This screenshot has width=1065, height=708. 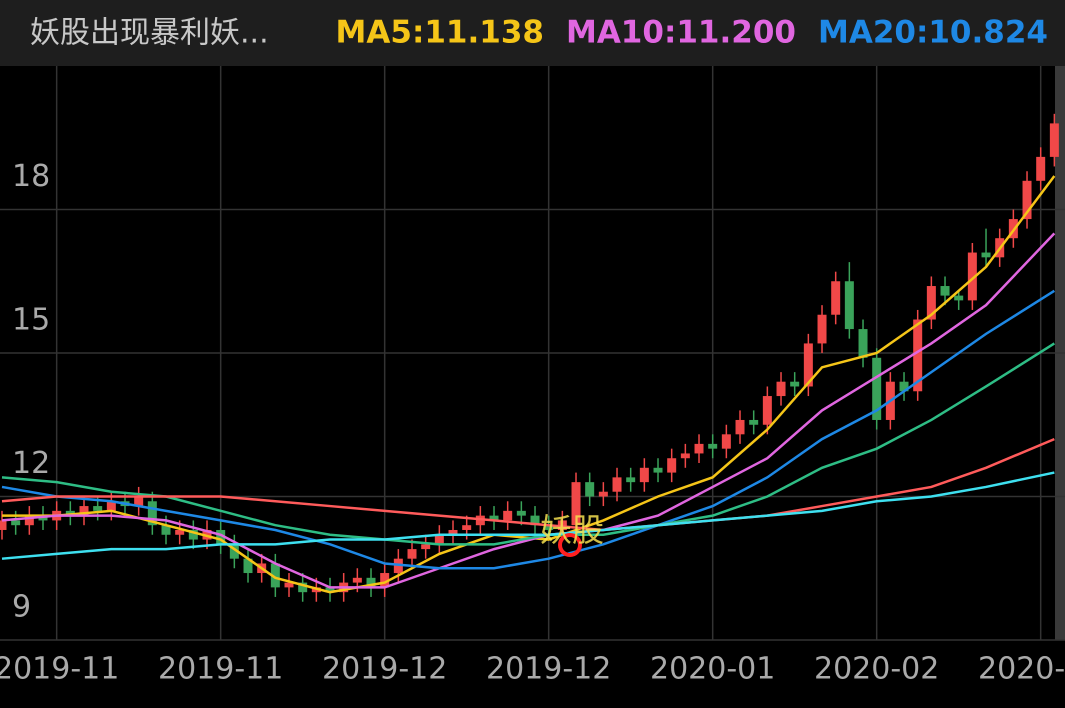 I want to click on x-tick-label: 2020-03, so click(x=1021, y=669).